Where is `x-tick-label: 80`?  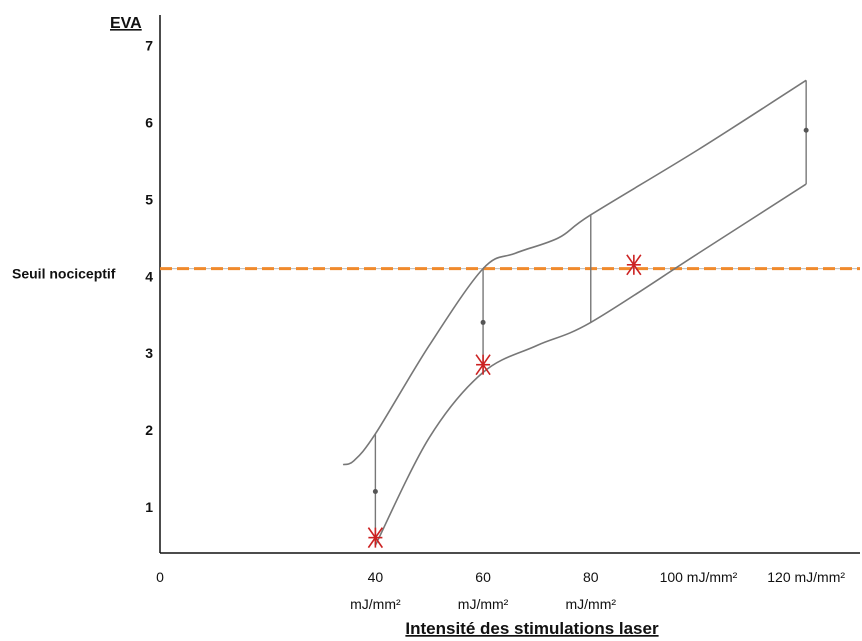
x-tick-label: 80 is located at coordinates (591, 577).